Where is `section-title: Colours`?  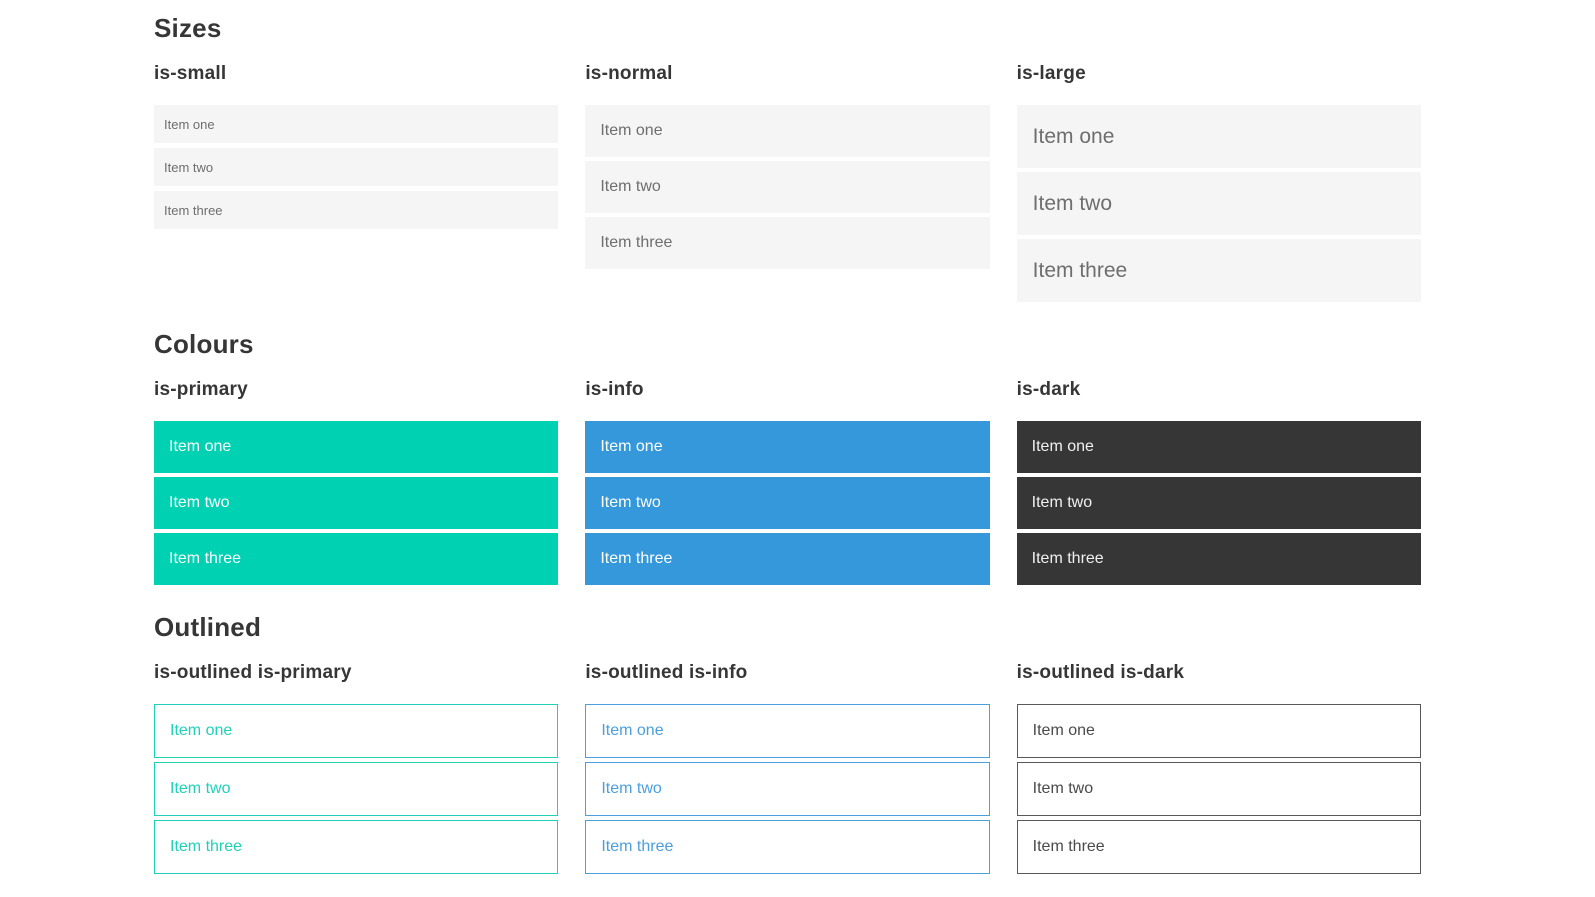
section-title: Colours is located at coordinates (204, 344).